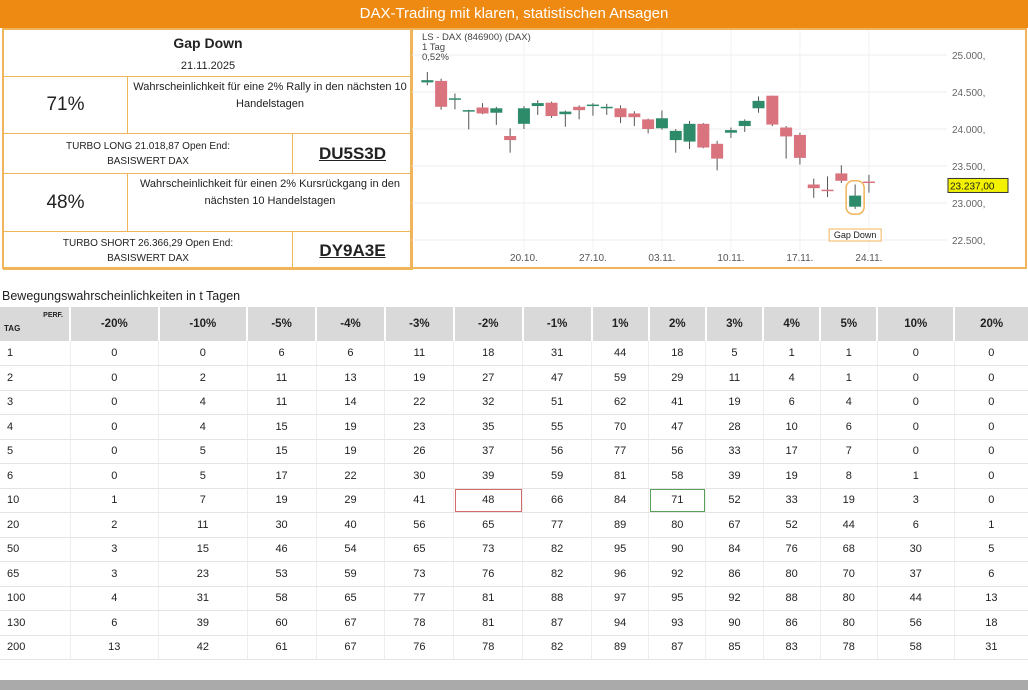  I want to click on table-cell: 6, so click(114, 623).